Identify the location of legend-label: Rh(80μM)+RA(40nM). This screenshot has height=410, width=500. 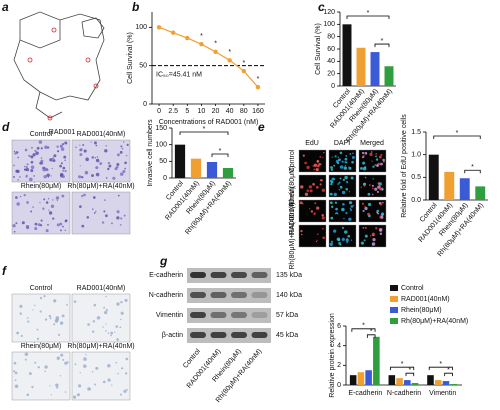
(434, 321).